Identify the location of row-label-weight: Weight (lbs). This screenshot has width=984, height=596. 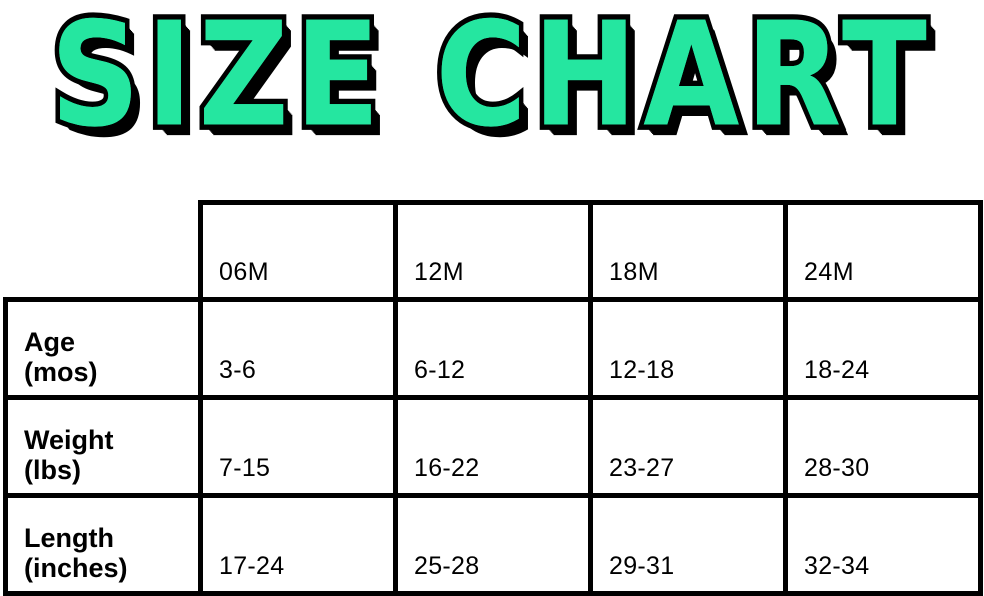
(103, 446).